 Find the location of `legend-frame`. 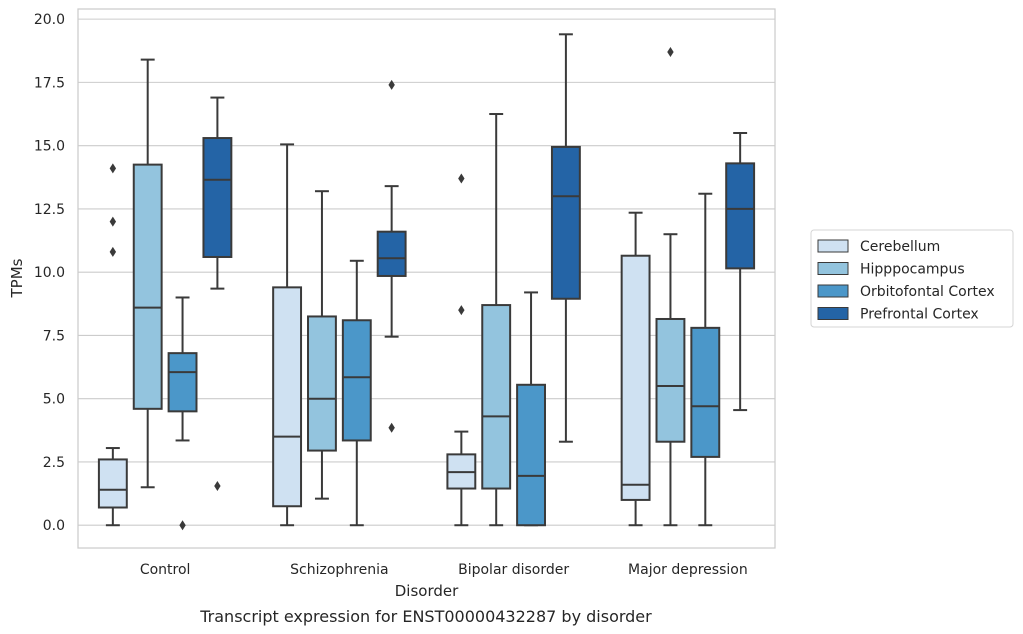

legend-frame is located at coordinates (912, 278).